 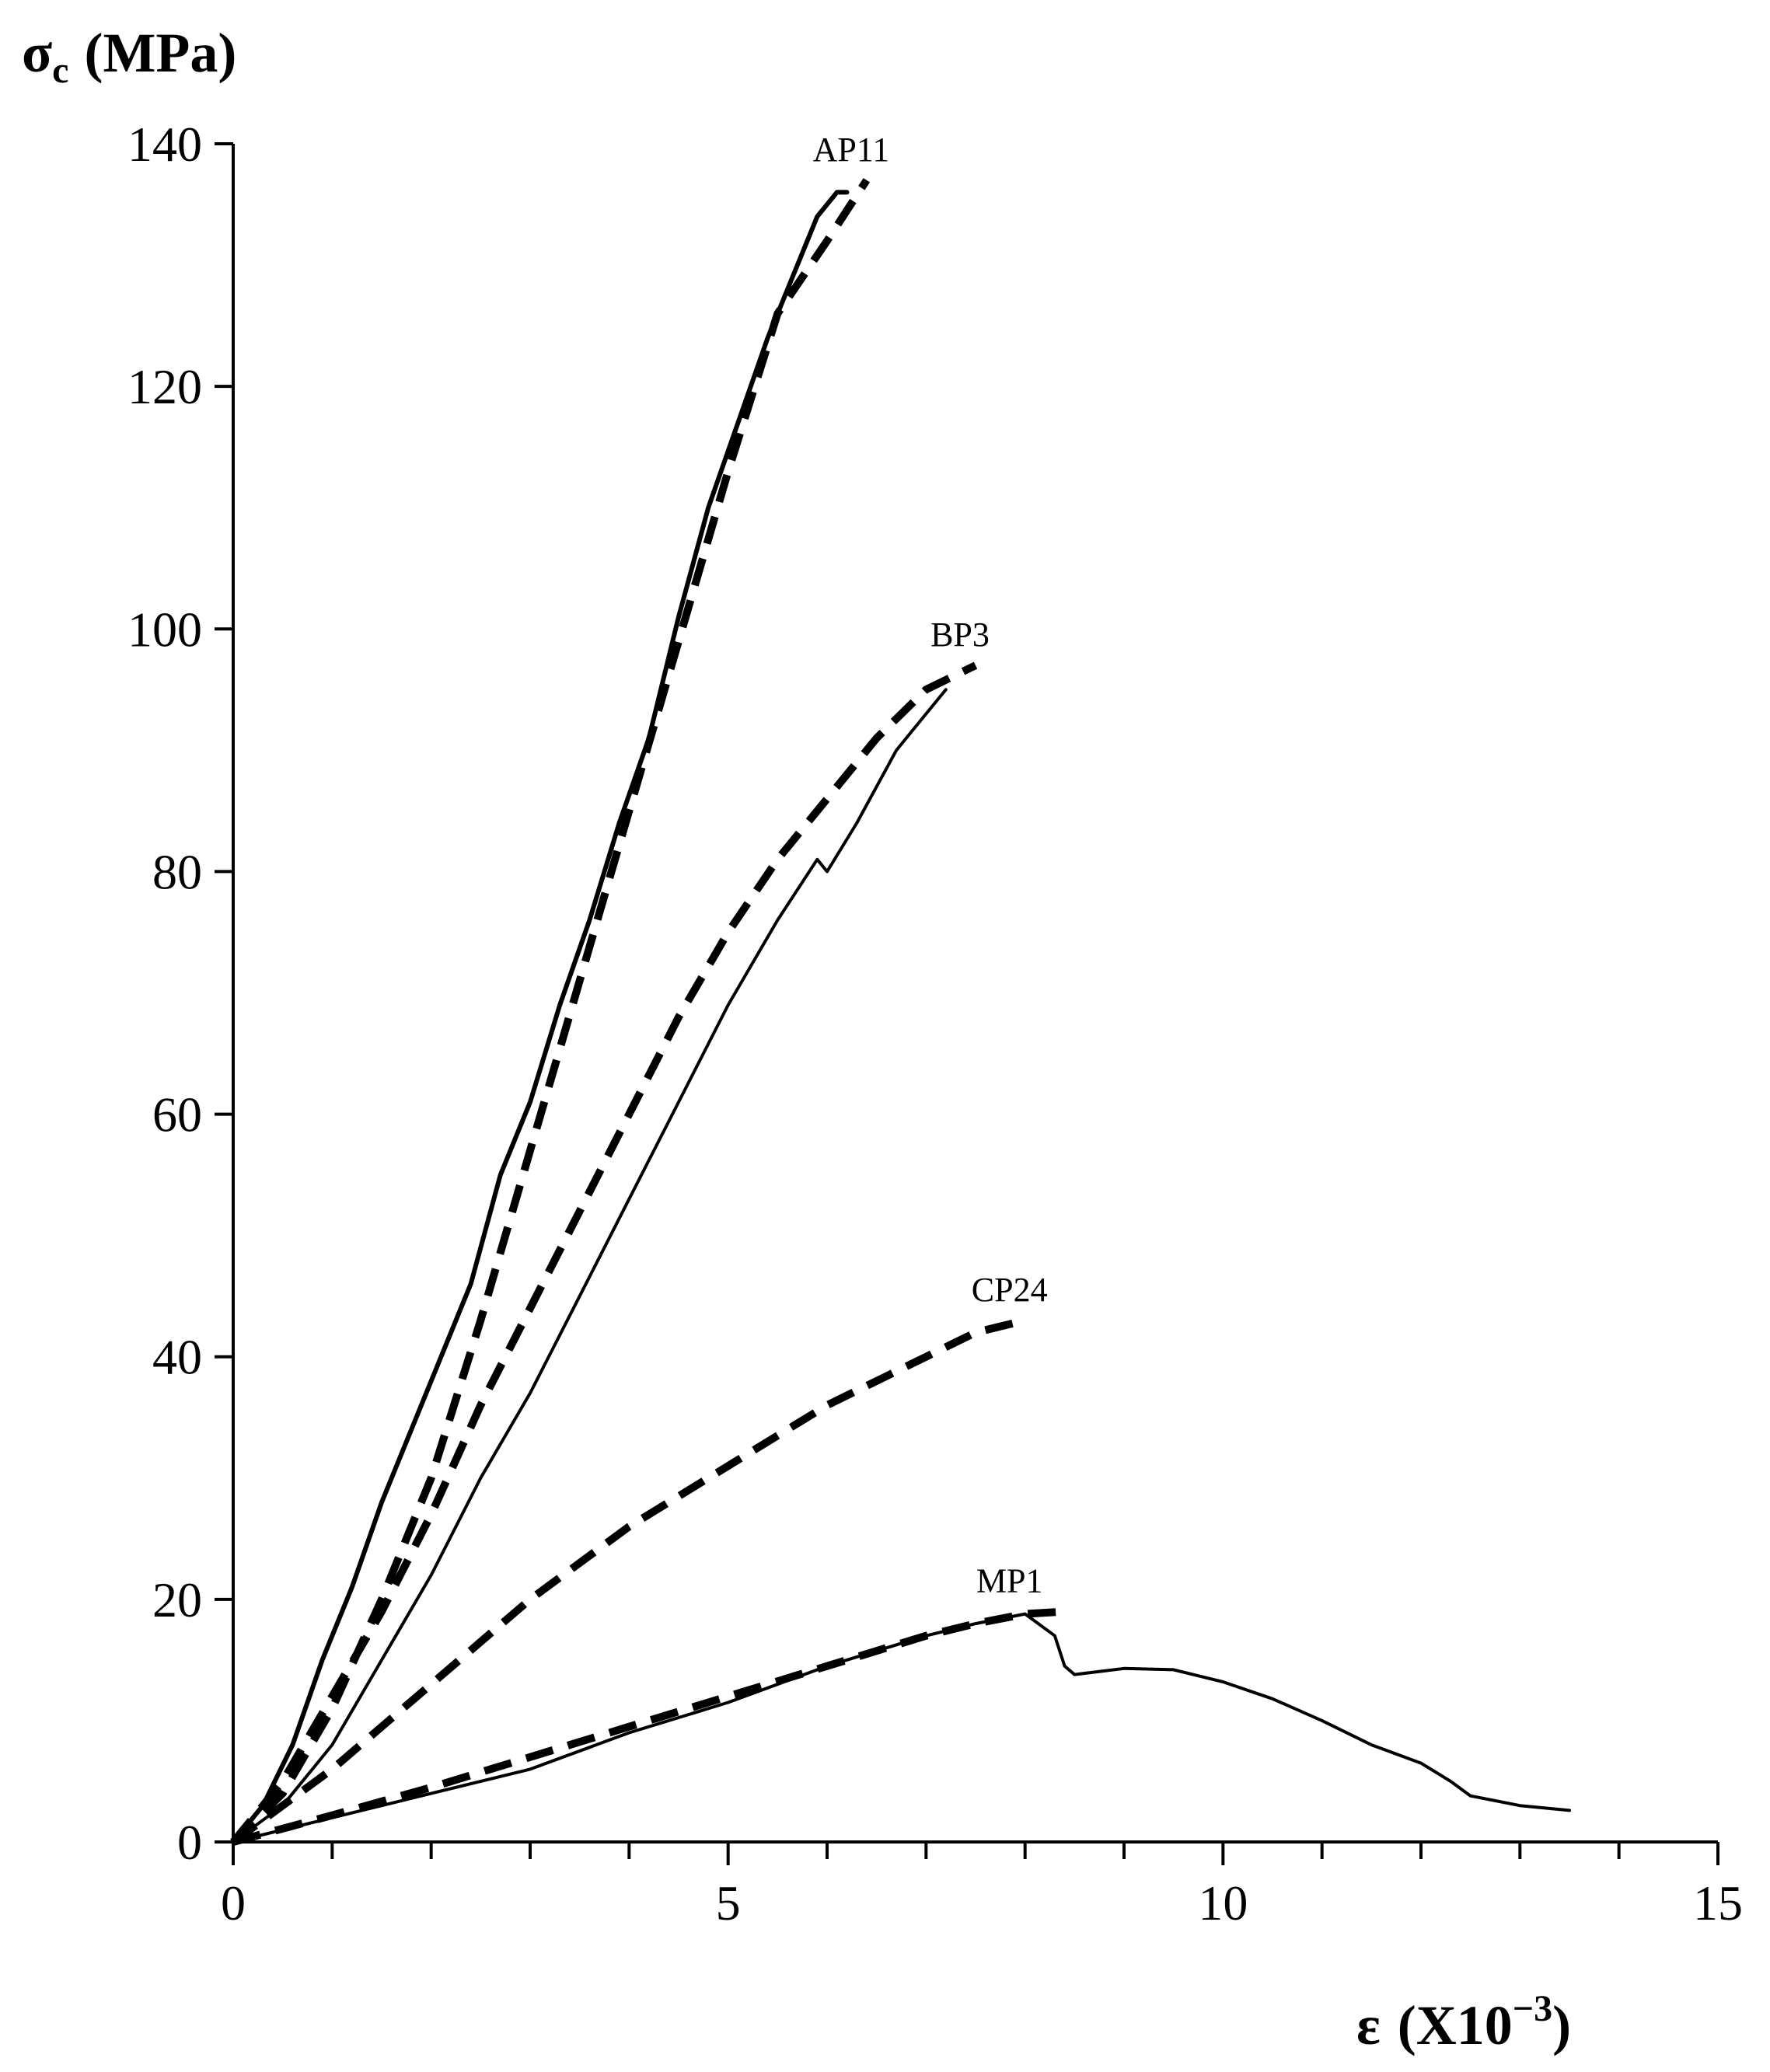 I want to click on x-tick-label: 15, so click(x=1718, y=1903).